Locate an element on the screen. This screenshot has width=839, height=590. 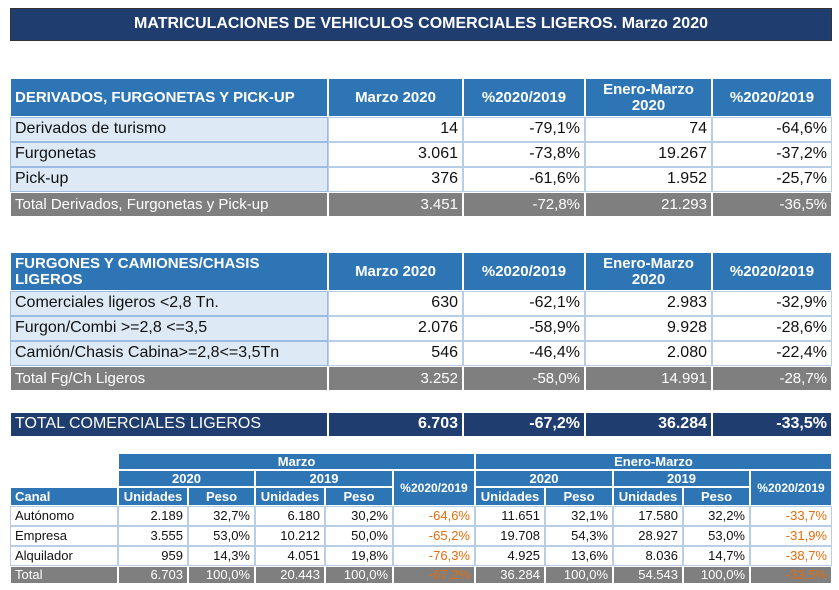
table-cell: -62,1% is located at coordinates (524, 303).